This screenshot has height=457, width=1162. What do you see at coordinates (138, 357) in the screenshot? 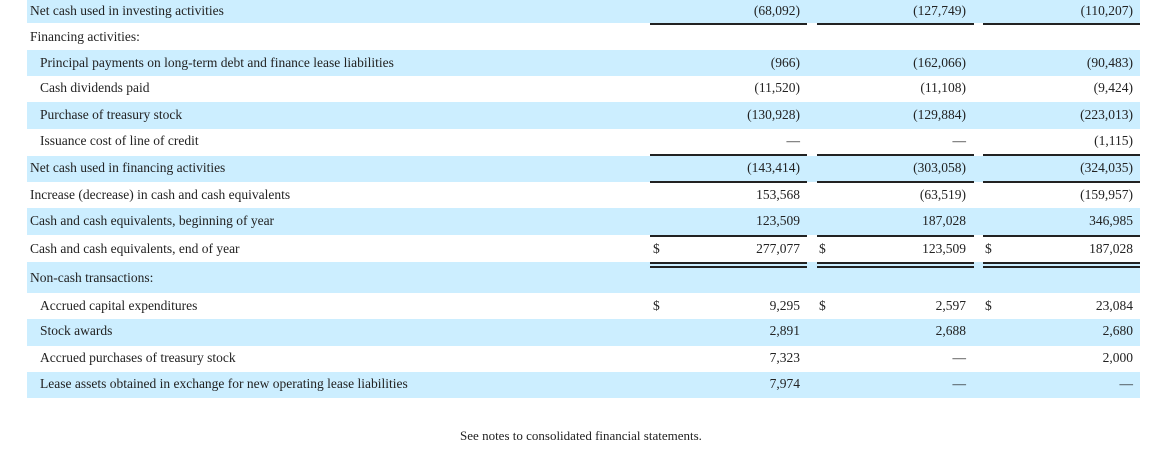
I see `row-label: Accrued purchases of treasury stock` at bounding box center [138, 357].